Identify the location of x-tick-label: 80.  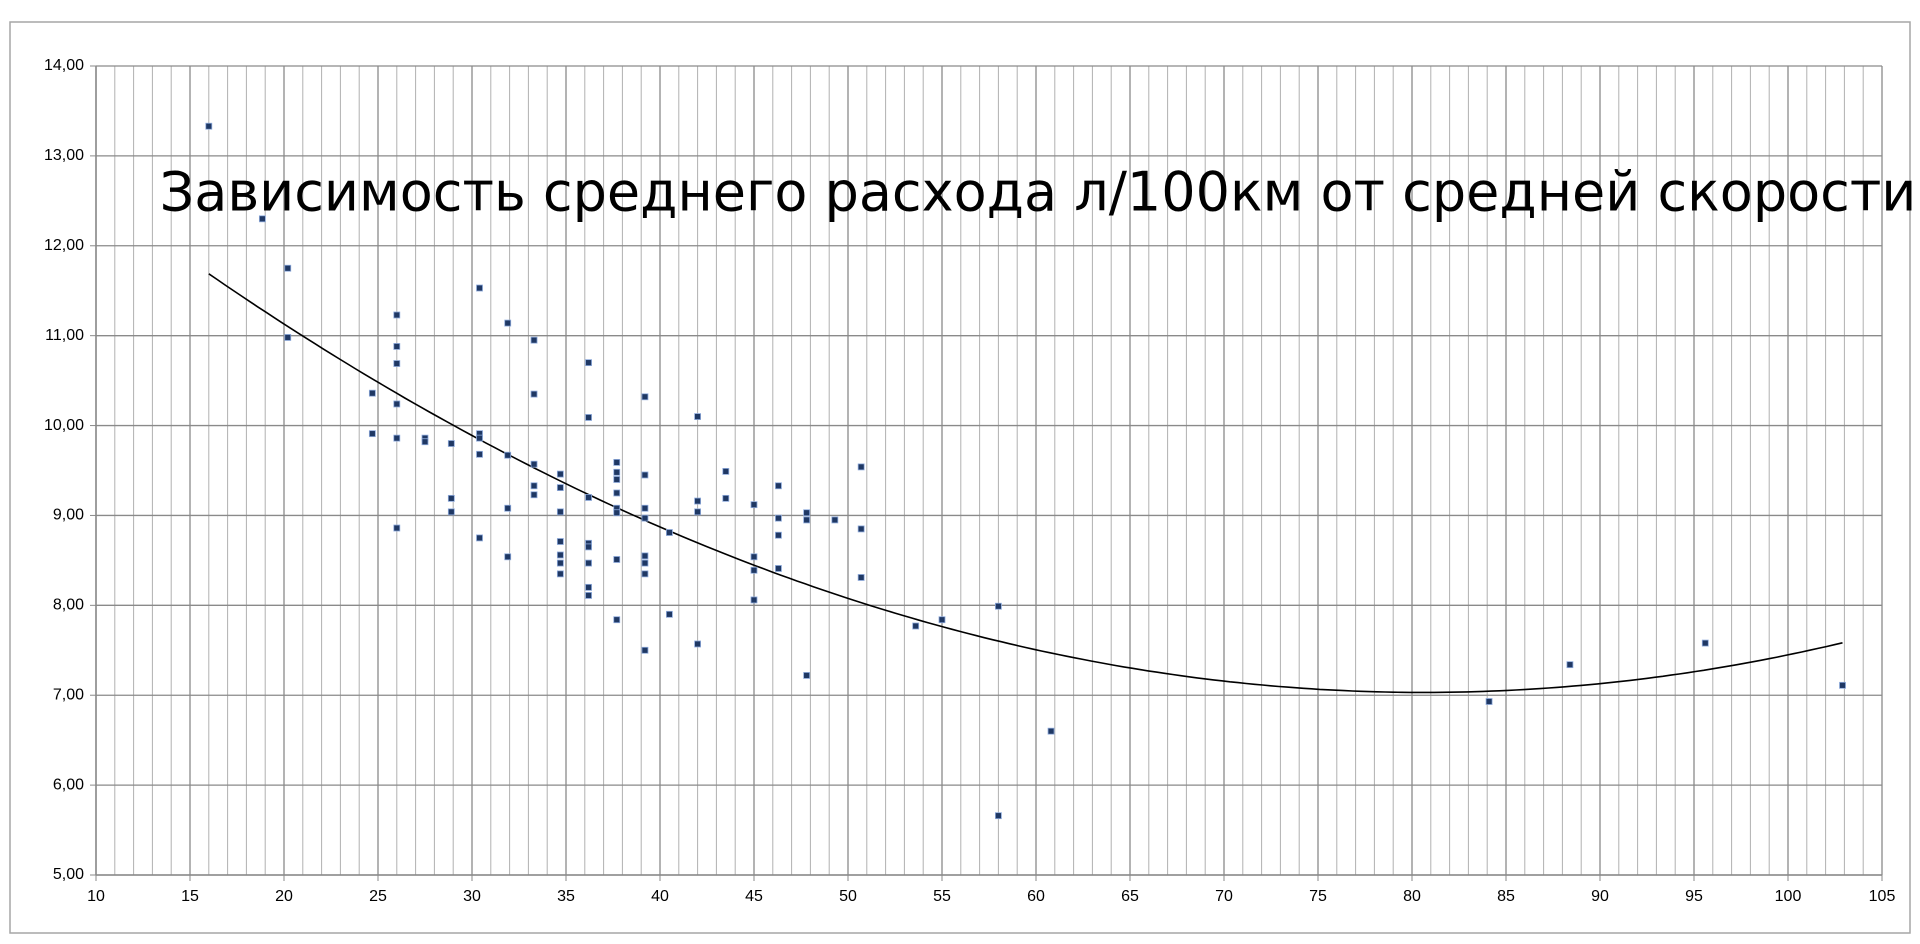
(1412, 896).